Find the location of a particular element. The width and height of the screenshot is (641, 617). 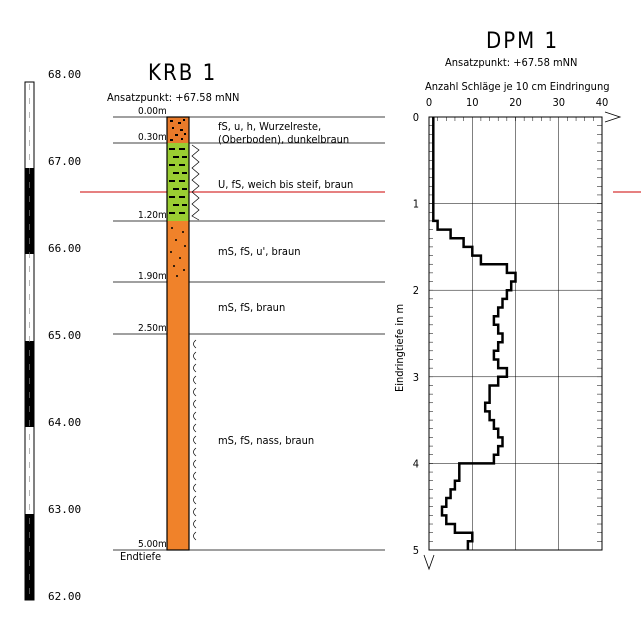

layer-silt is located at coordinates (178, 182).